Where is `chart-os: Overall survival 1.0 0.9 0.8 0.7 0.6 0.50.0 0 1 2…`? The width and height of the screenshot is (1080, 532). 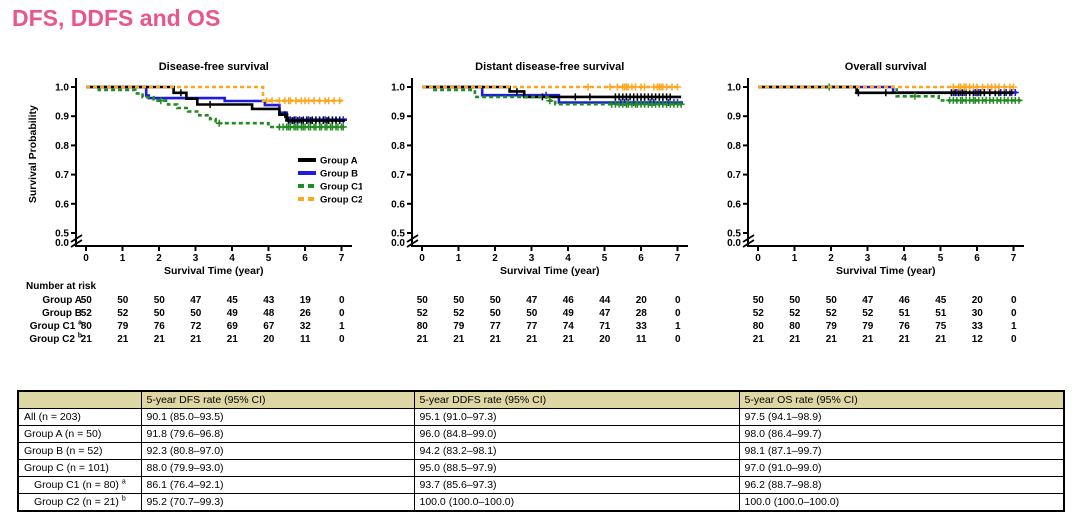 chart-os: Overall survival 1.0 0.9 0.8 0.7 0.6 0.50.0 0 1 2… is located at coordinates (875, 169).